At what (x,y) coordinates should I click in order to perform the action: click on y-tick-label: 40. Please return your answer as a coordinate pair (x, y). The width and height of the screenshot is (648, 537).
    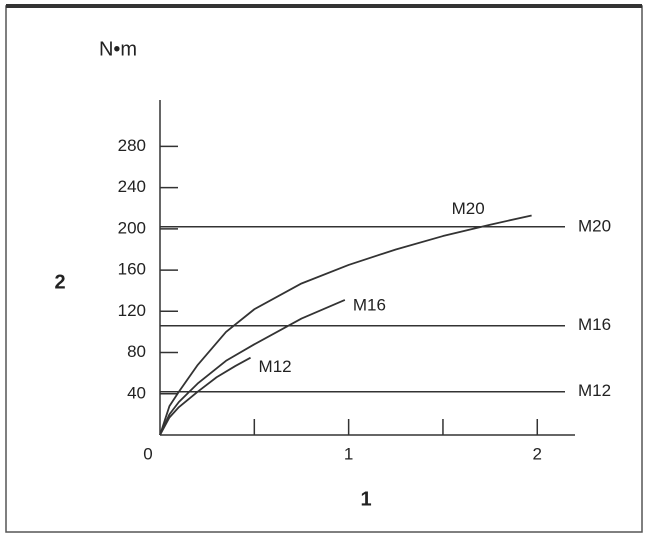
    Looking at the image, I should click on (136, 392).